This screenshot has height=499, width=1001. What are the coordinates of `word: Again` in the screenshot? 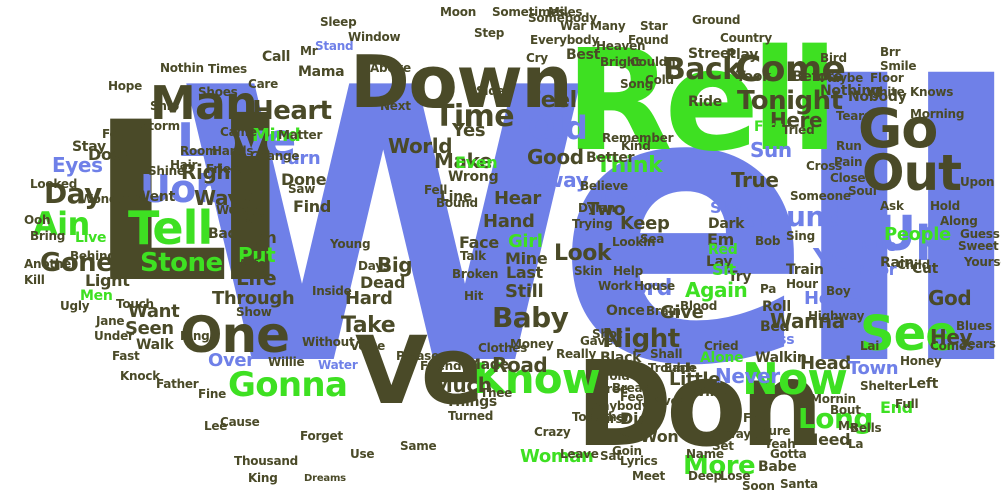 It's located at (716, 290).